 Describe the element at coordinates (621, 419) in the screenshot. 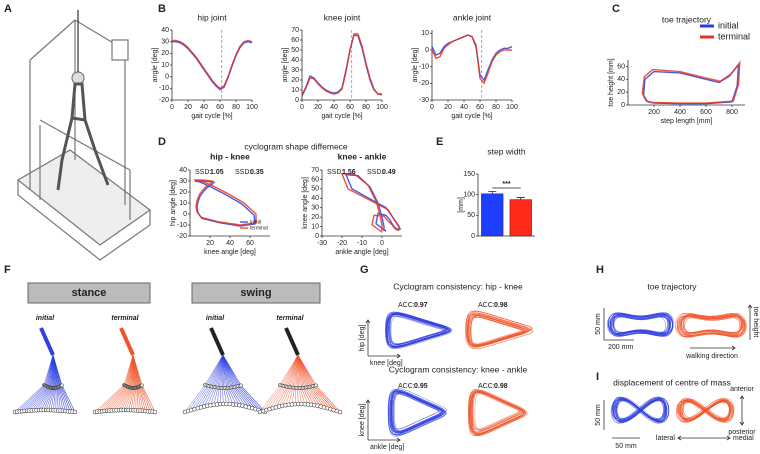

I see `scale-bar` at that location.